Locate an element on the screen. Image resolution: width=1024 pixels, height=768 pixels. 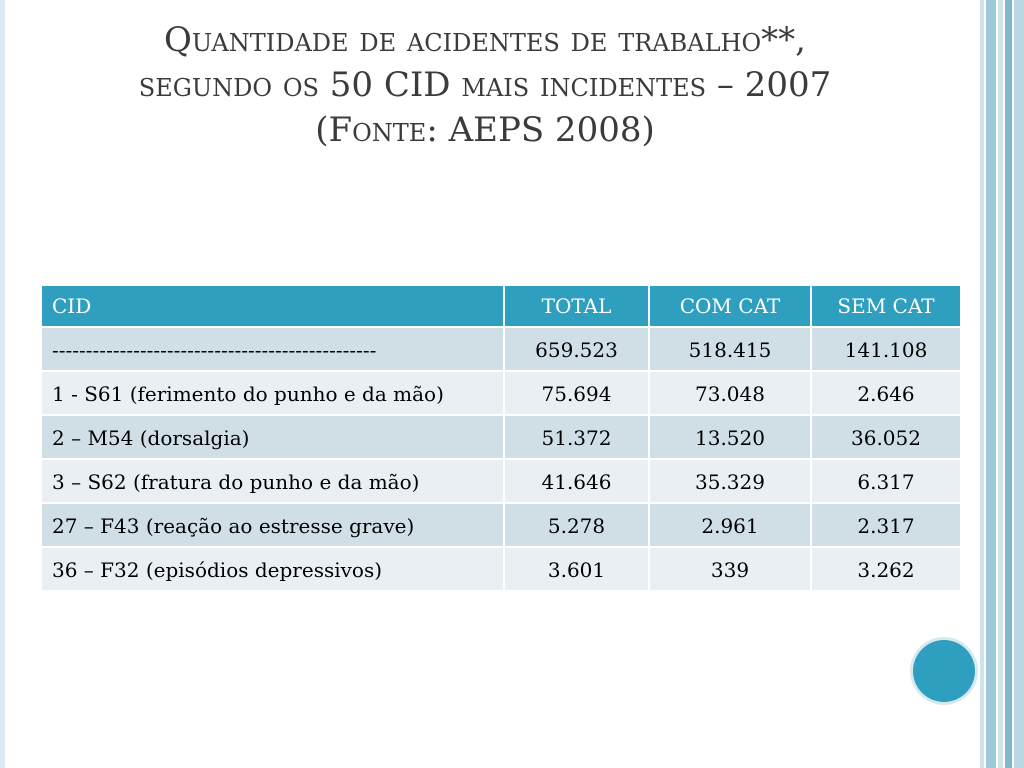
cell-com-cat: 339 is located at coordinates (730, 569).